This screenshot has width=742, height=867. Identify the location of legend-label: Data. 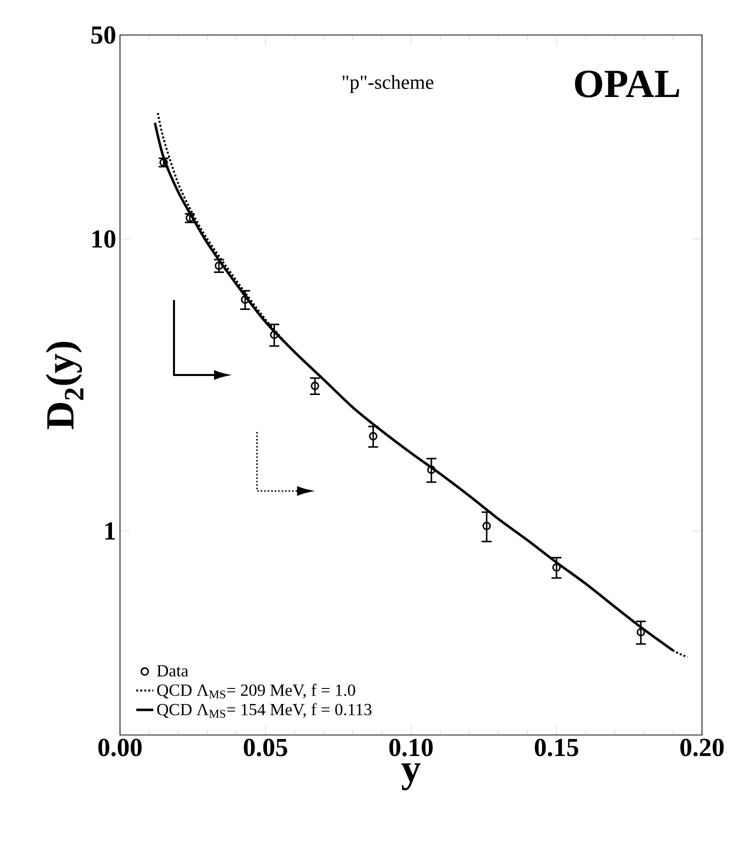
(172, 670).